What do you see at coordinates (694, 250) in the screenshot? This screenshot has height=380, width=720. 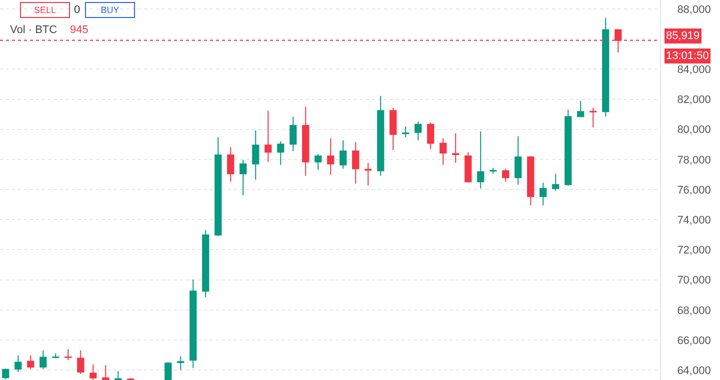 I see `y-tick-label: 72,000` at bounding box center [694, 250].